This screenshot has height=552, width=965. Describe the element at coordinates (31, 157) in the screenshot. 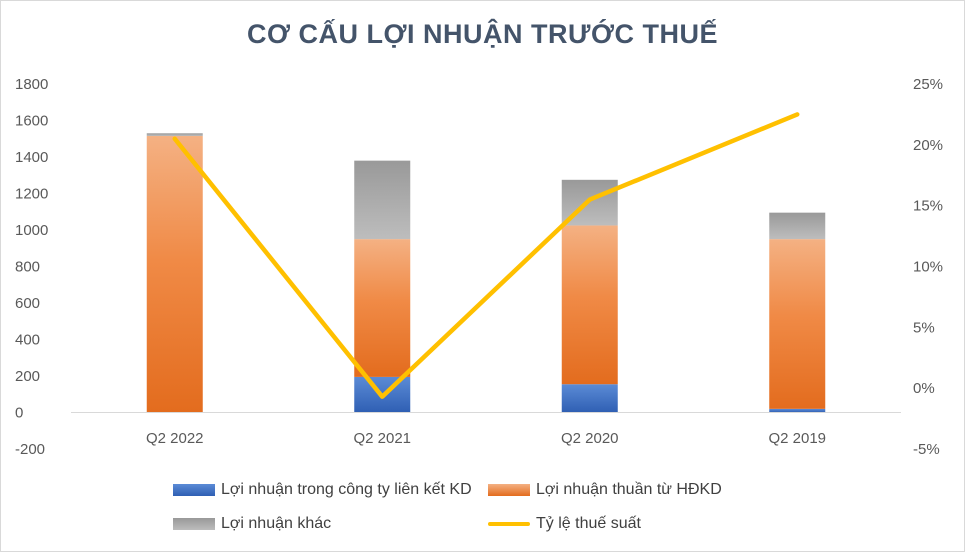

I see `y-left-tick-label: 1400` at that location.